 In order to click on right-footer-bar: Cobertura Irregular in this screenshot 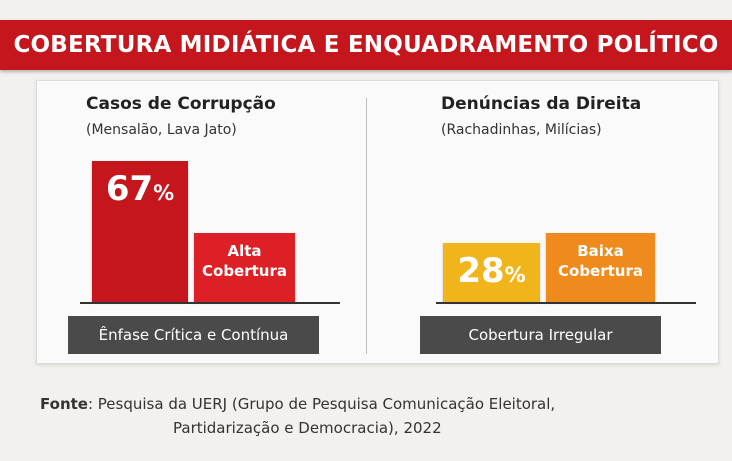, I will do `click(540, 335)`.